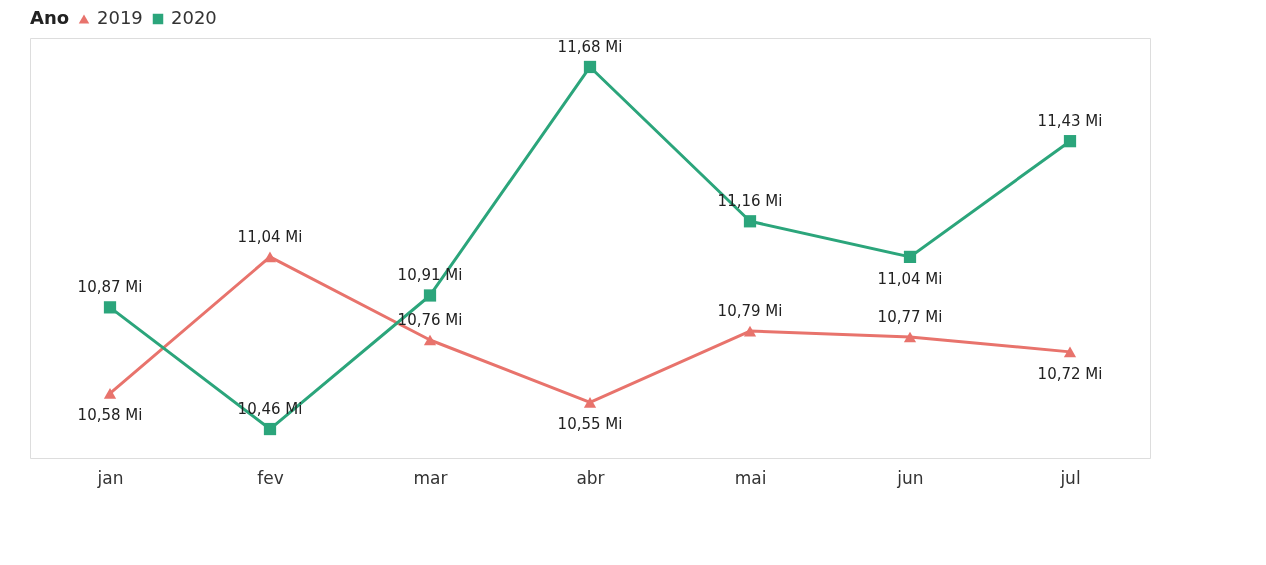 The image size is (1266, 565). I want to click on x-tick-label: mar, so click(430, 477).